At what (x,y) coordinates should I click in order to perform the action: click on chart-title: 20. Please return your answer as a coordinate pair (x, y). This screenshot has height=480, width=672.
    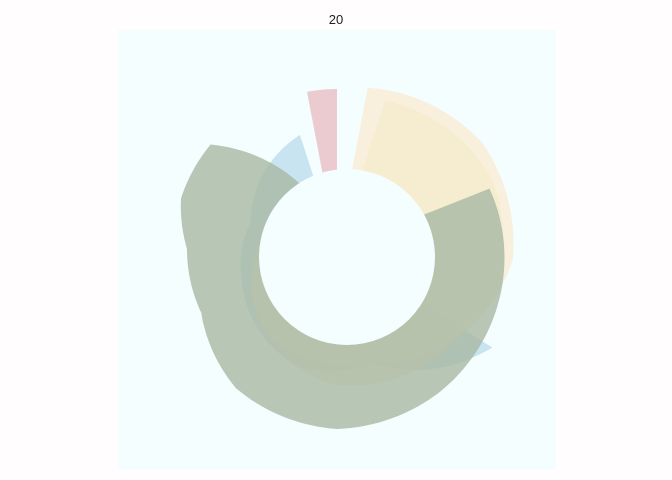
    Looking at the image, I should click on (336, 19).